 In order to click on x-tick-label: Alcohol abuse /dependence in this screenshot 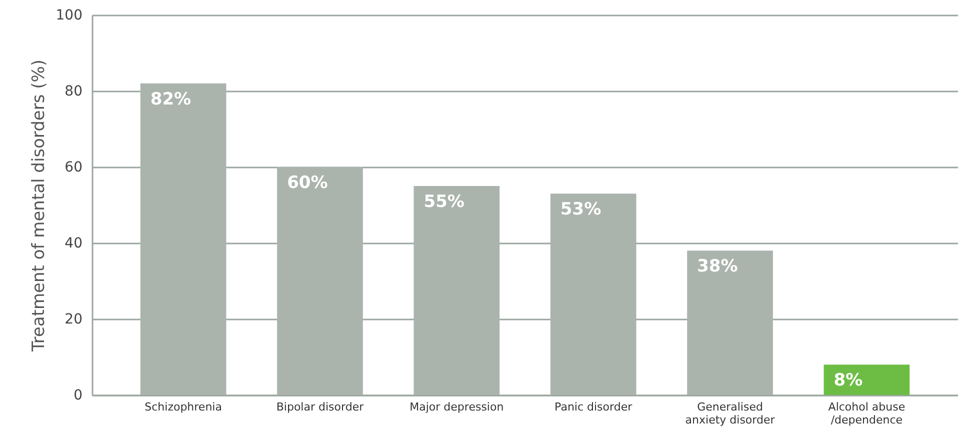, I will do `click(867, 413)`.